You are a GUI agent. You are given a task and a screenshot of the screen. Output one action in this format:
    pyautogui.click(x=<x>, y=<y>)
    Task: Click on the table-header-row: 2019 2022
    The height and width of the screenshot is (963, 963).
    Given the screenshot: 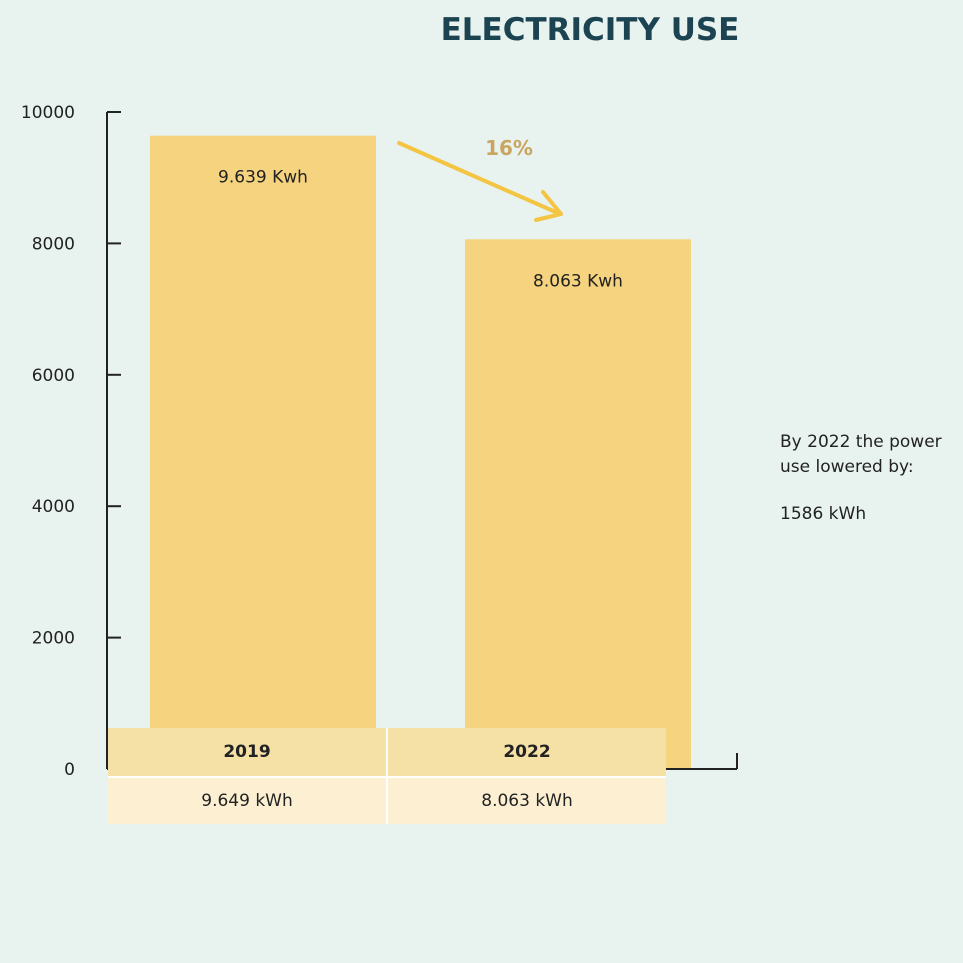 What is the action you would take?
    pyautogui.click(x=387, y=752)
    